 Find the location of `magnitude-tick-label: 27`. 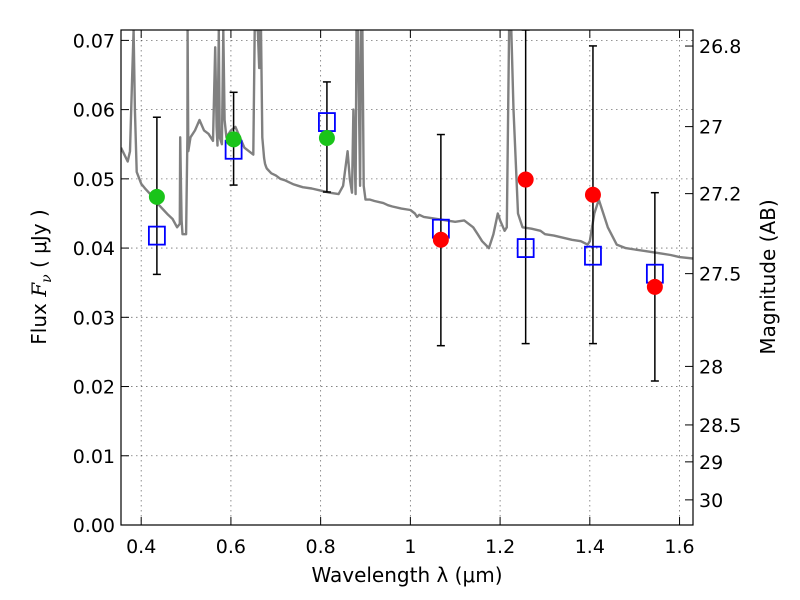

magnitude-tick-label: 27 is located at coordinates (711, 128).